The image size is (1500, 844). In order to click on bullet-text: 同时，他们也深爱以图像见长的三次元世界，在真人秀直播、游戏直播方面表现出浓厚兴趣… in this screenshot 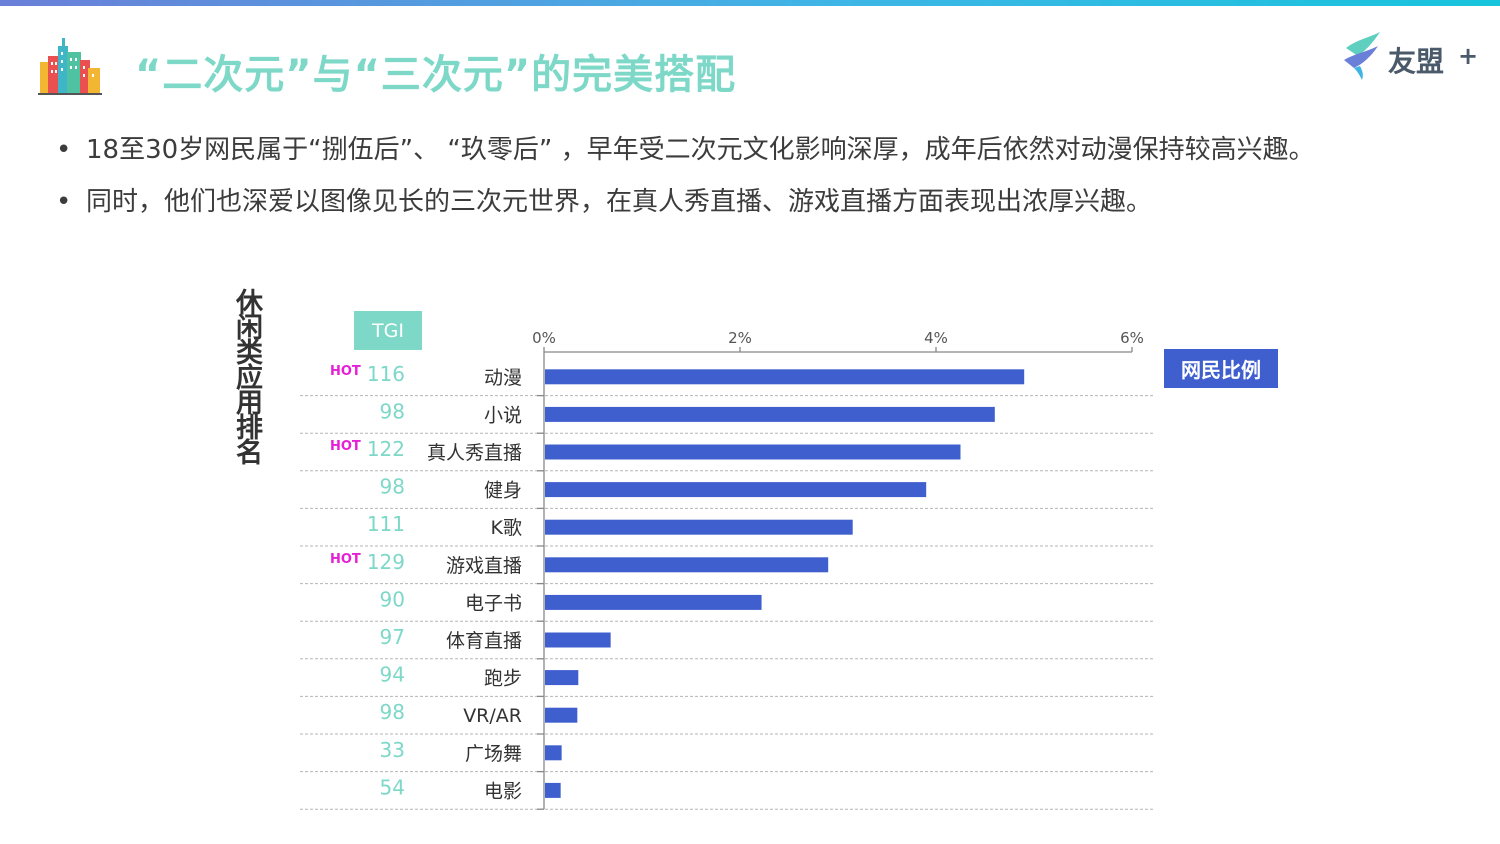, I will do `click(619, 202)`.